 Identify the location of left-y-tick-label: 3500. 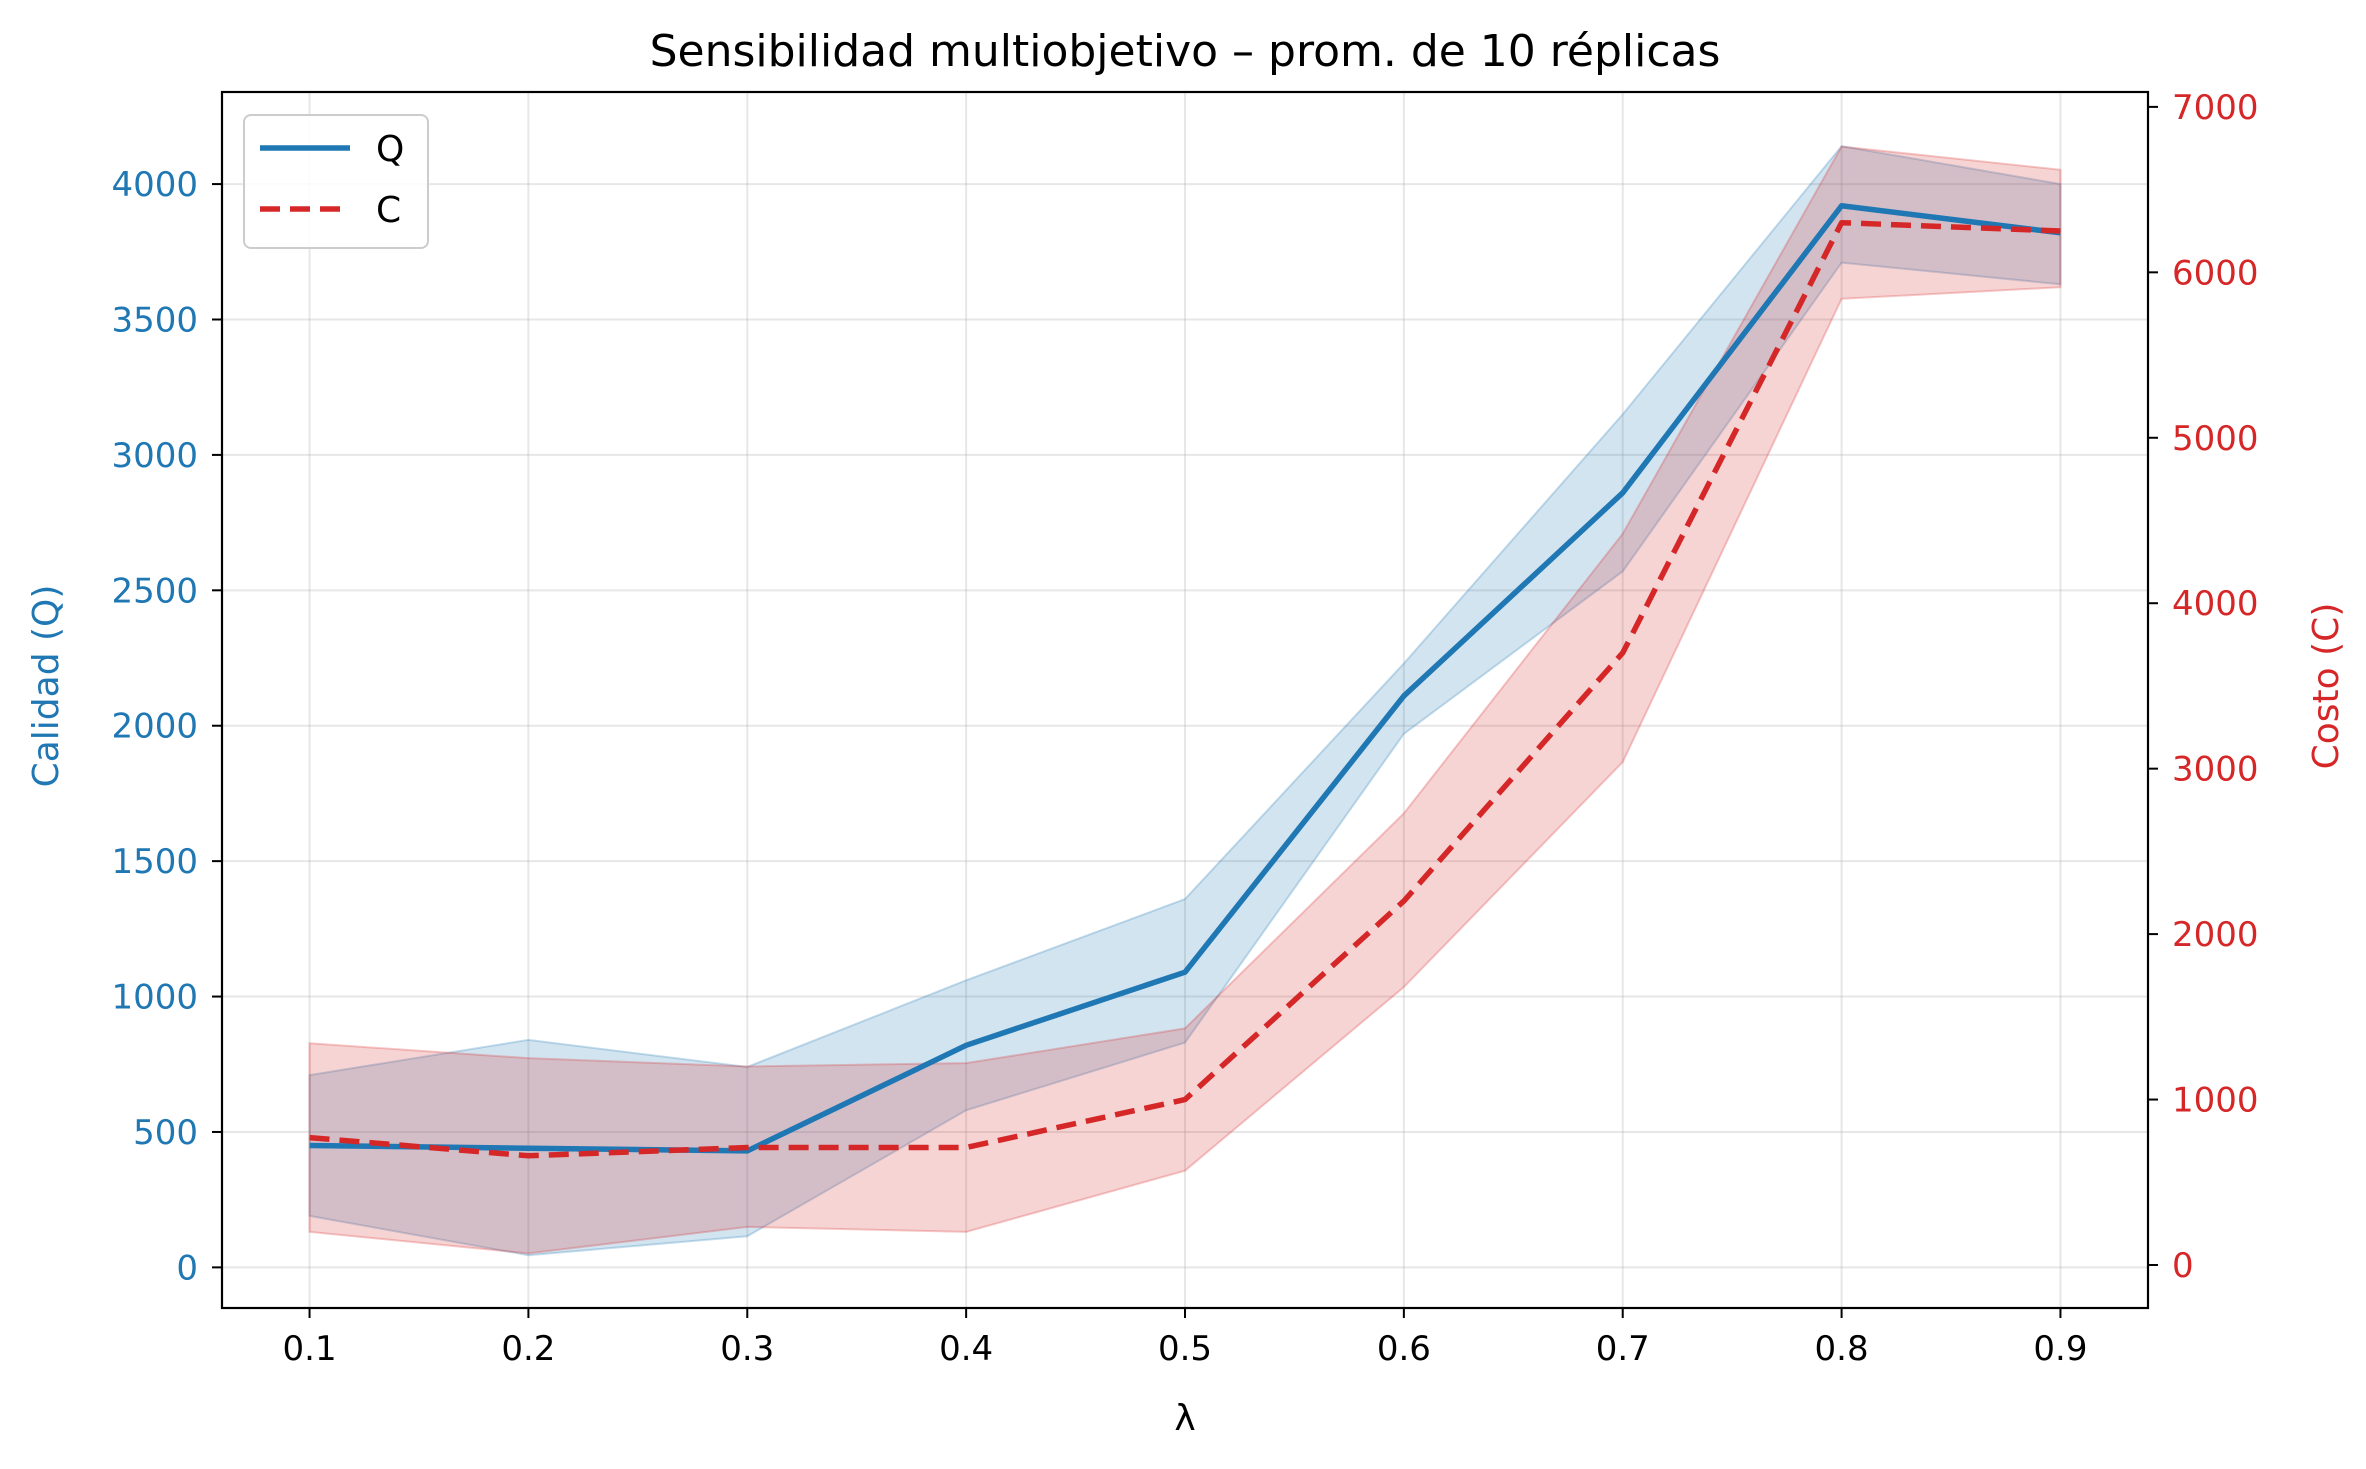
(154, 320).